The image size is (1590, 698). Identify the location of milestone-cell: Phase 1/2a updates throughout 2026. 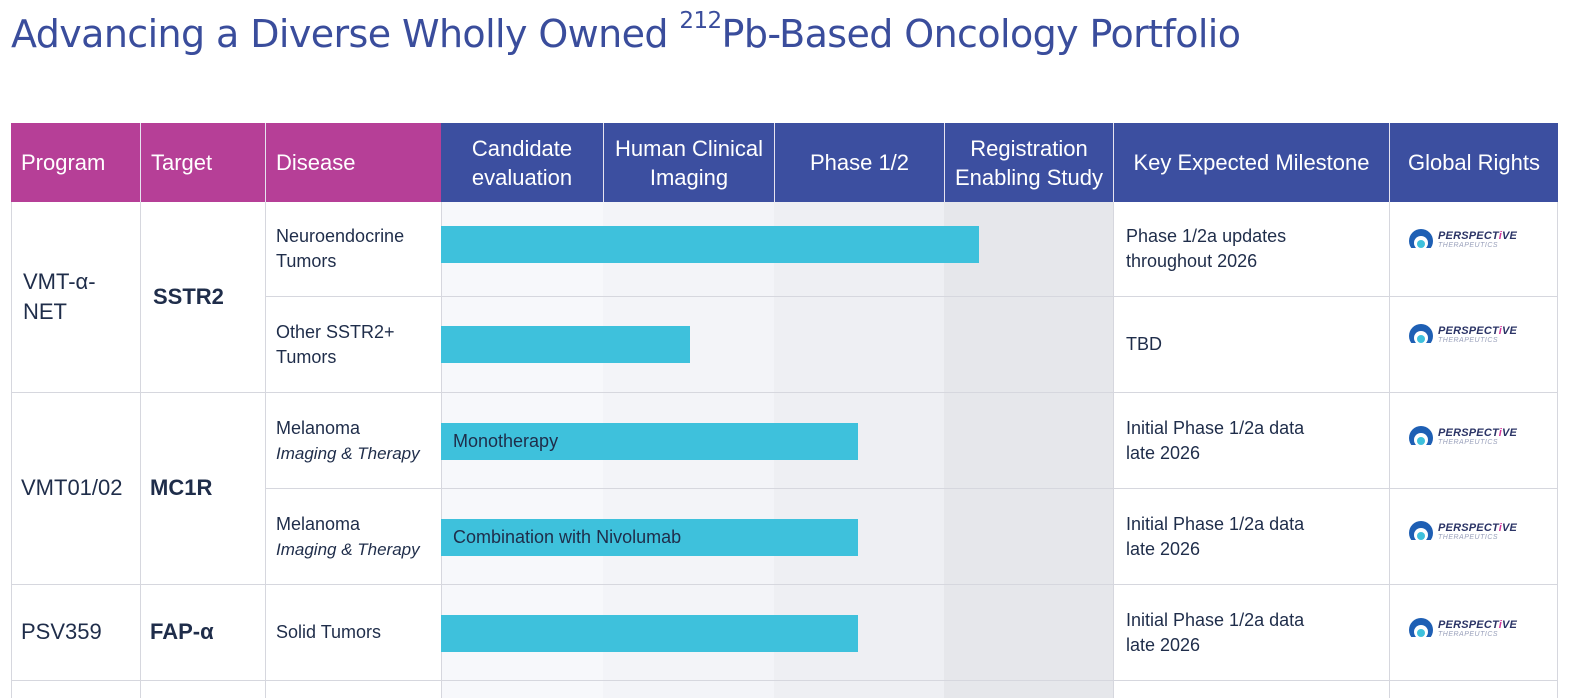
(1206, 248).